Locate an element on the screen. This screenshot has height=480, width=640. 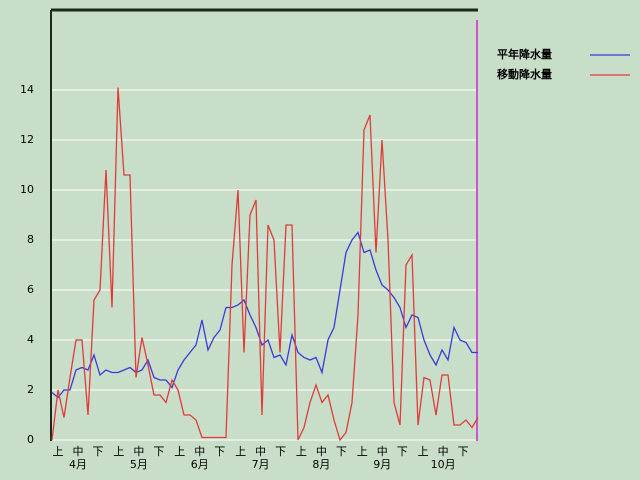
x-month-label: 5月 is located at coordinates (139, 464).